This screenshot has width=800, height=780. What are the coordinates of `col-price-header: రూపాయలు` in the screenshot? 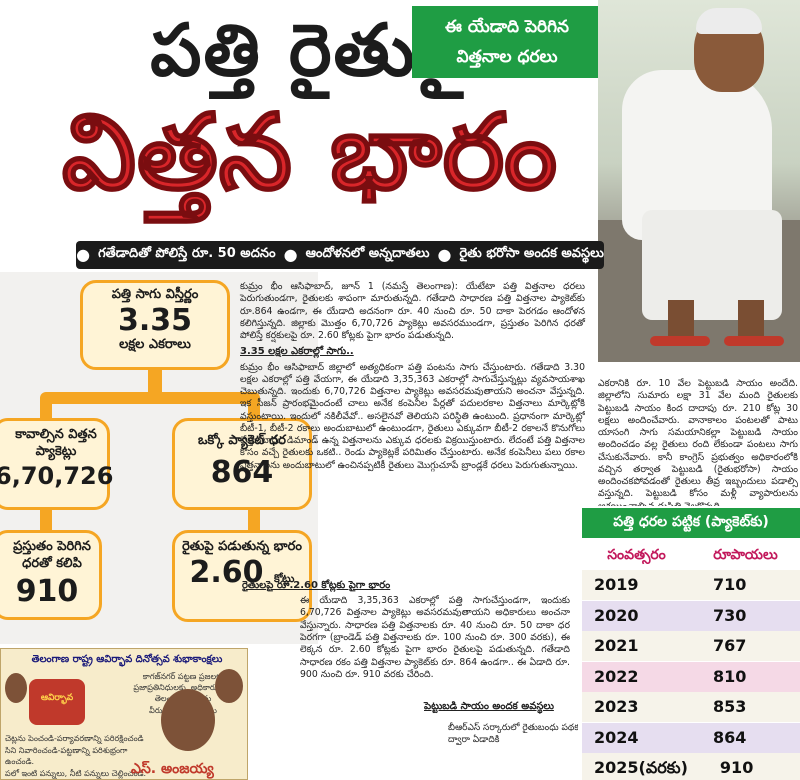 It's located at (745, 555).